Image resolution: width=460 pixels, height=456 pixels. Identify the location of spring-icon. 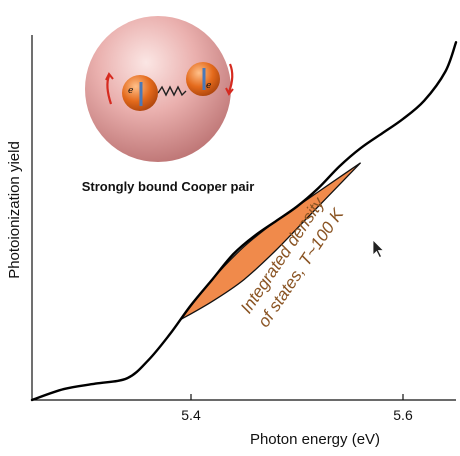
(172, 91).